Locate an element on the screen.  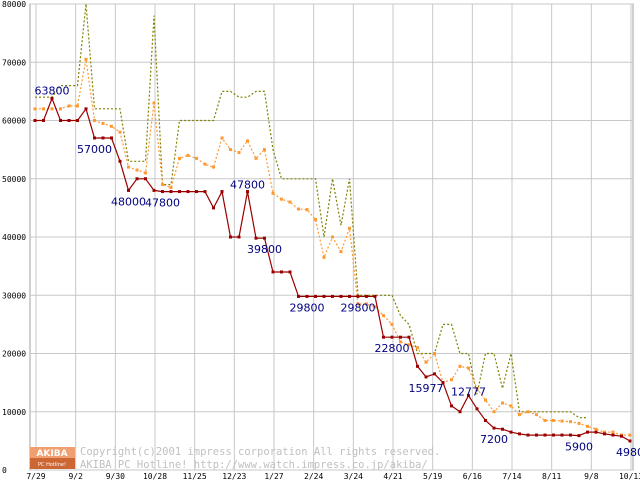
data-label: 63800 is located at coordinates (52, 90).